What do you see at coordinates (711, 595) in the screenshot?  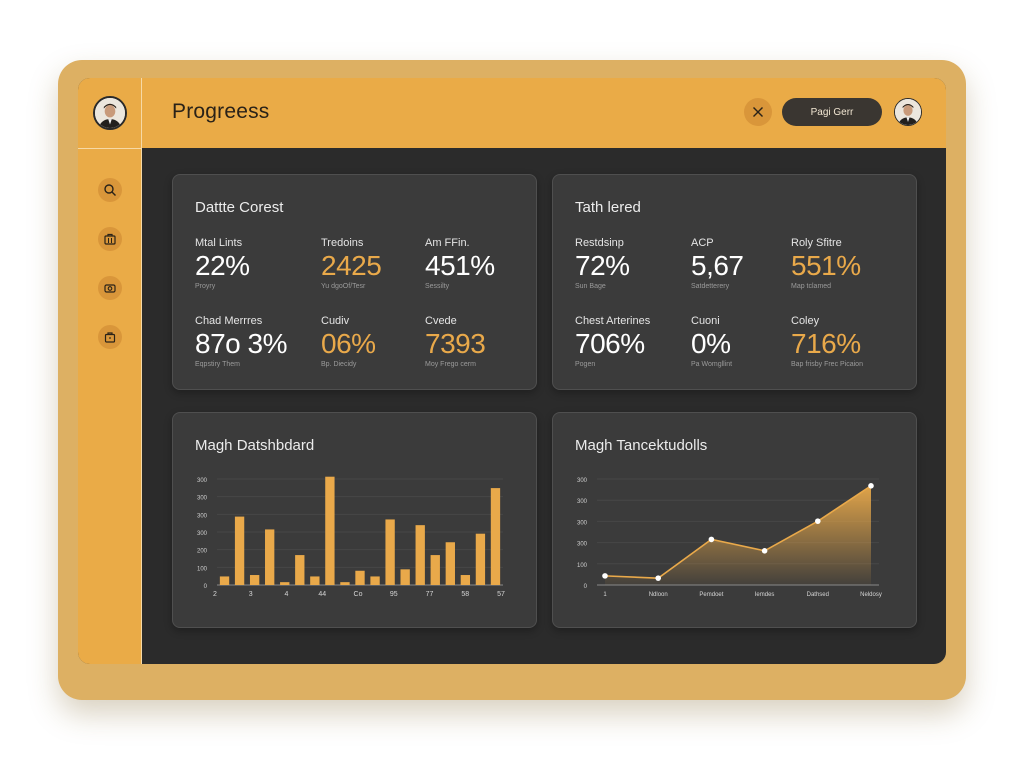 I see `x-tick-label: Pemdoet` at bounding box center [711, 595].